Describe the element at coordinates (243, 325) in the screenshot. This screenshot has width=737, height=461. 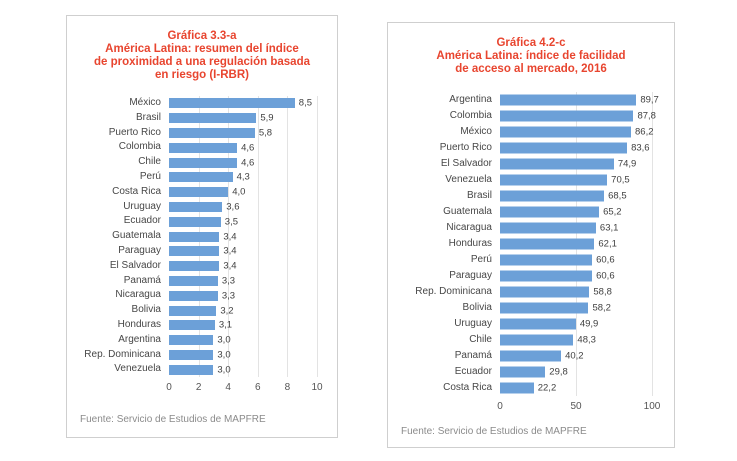
I see `bar-row: 3,1` at that location.